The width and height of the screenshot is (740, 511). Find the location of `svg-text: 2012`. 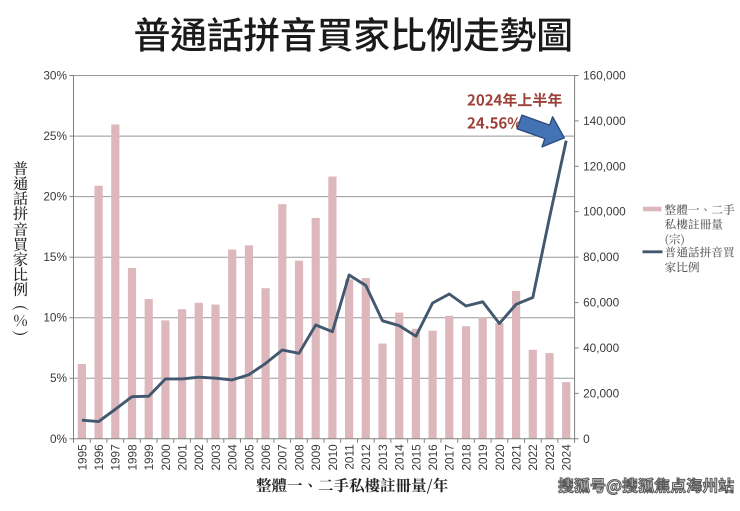

svg-text: 2012 is located at coordinates (366, 457).